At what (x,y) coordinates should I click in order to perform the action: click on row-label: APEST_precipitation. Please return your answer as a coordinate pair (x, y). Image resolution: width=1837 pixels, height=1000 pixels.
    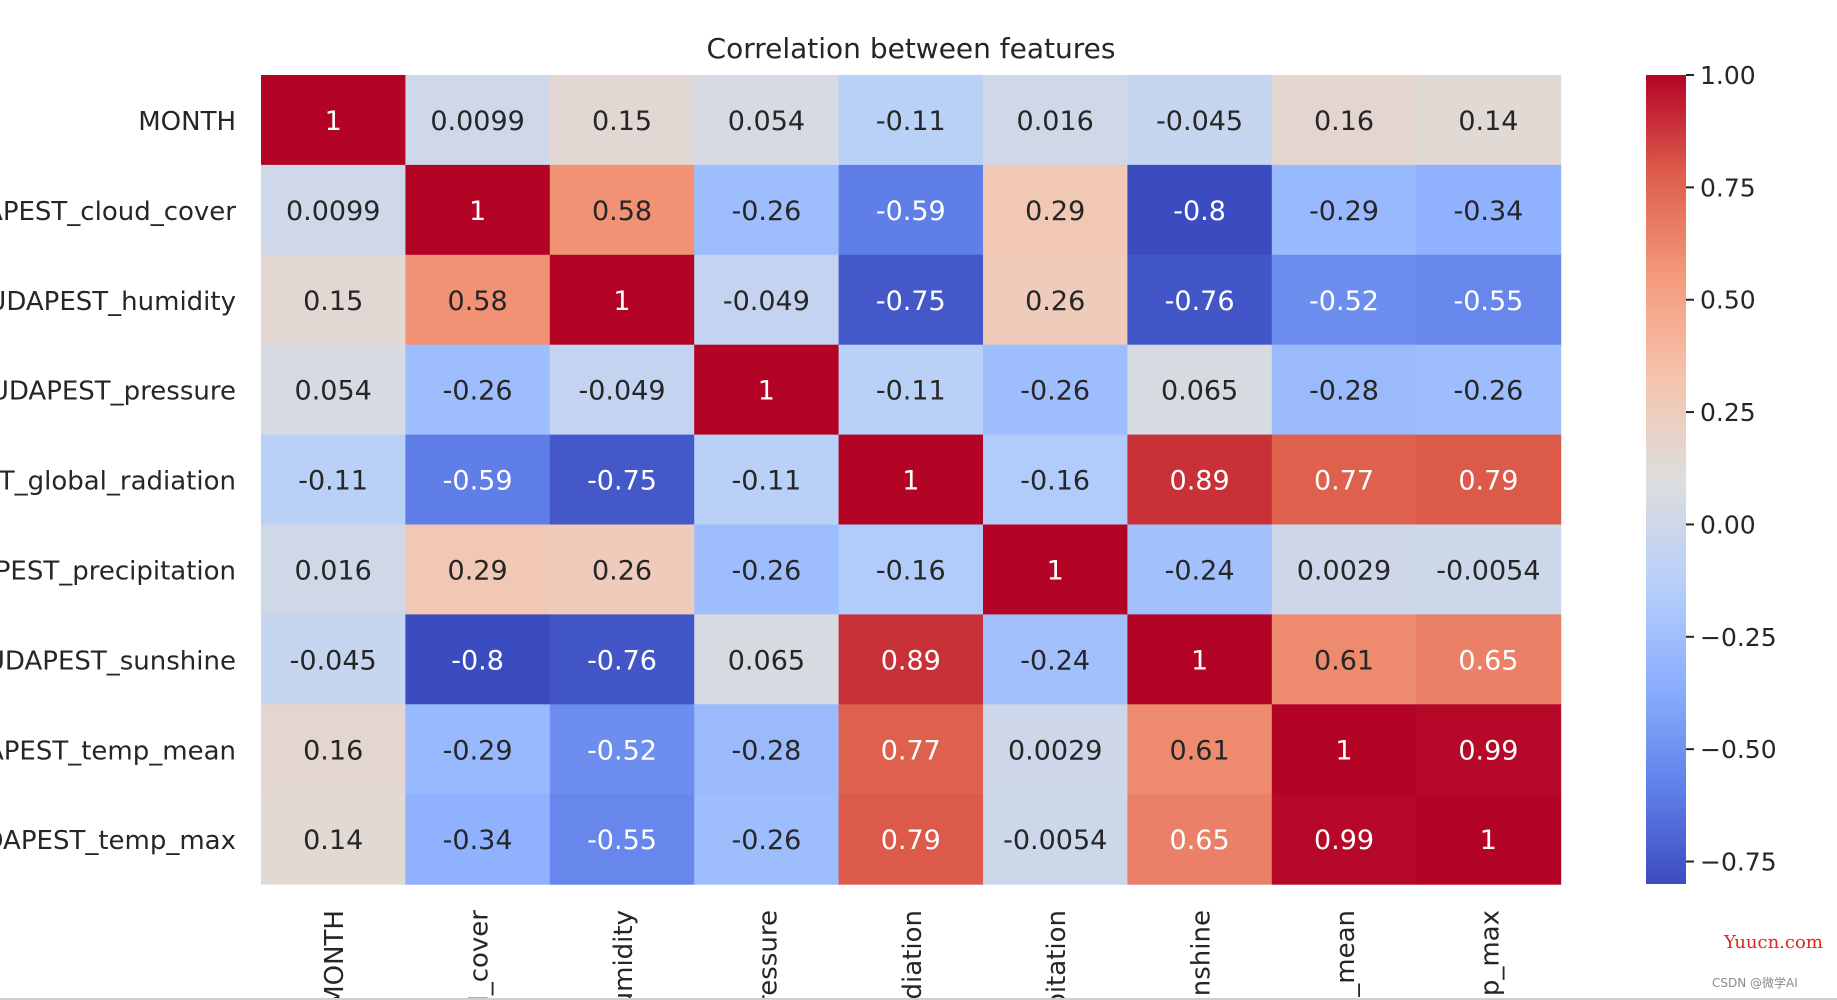
    Looking at the image, I should click on (118, 571).